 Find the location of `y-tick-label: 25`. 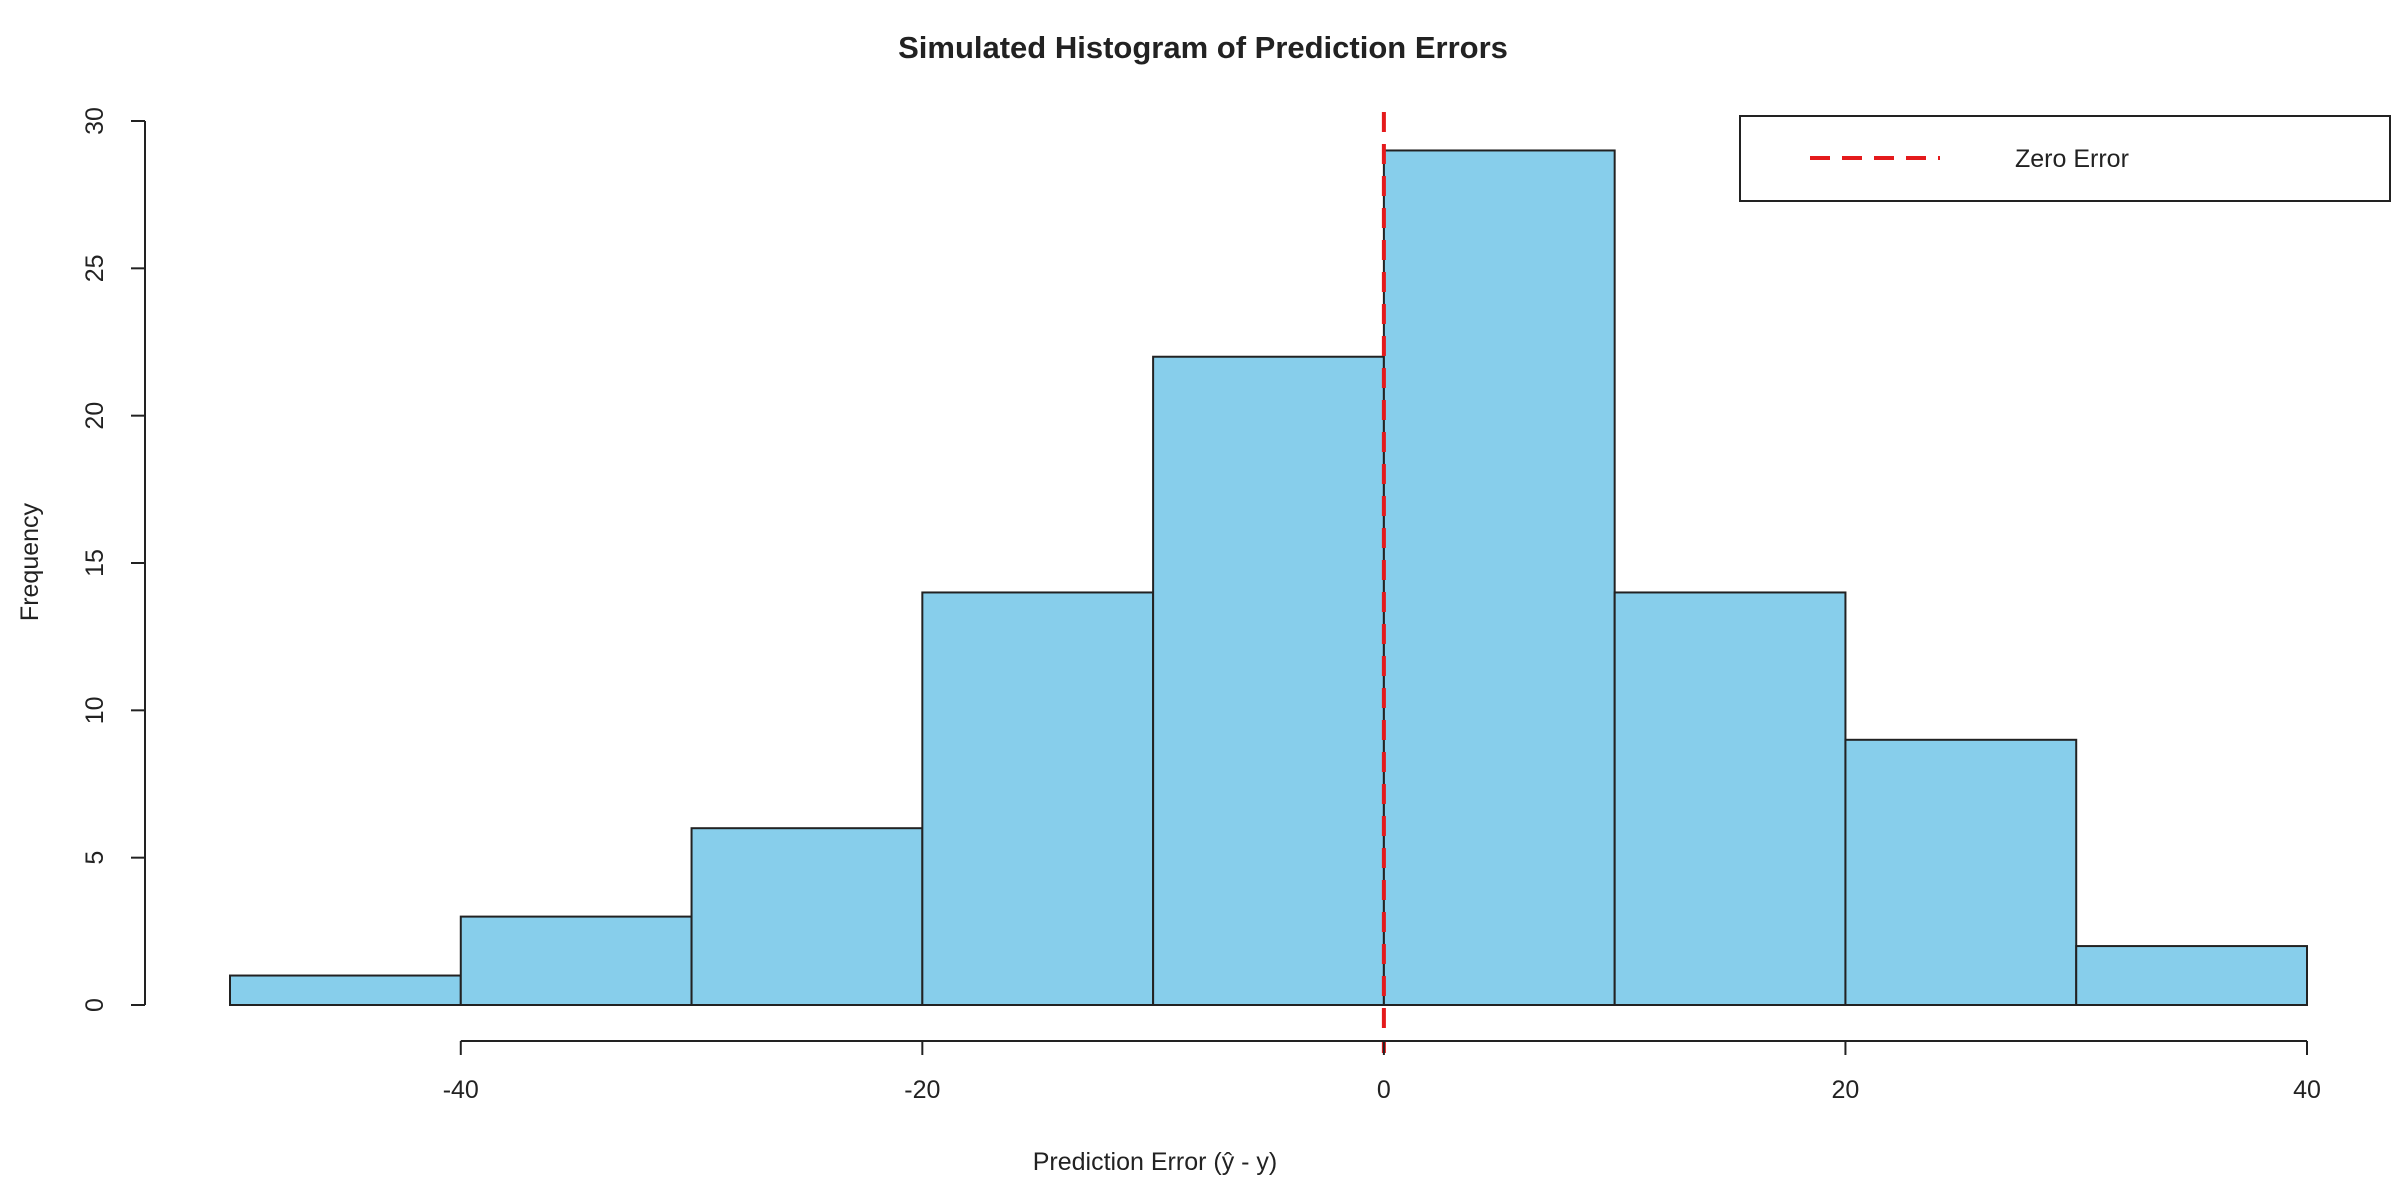

y-tick-label: 25 is located at coordinates (95, 268).